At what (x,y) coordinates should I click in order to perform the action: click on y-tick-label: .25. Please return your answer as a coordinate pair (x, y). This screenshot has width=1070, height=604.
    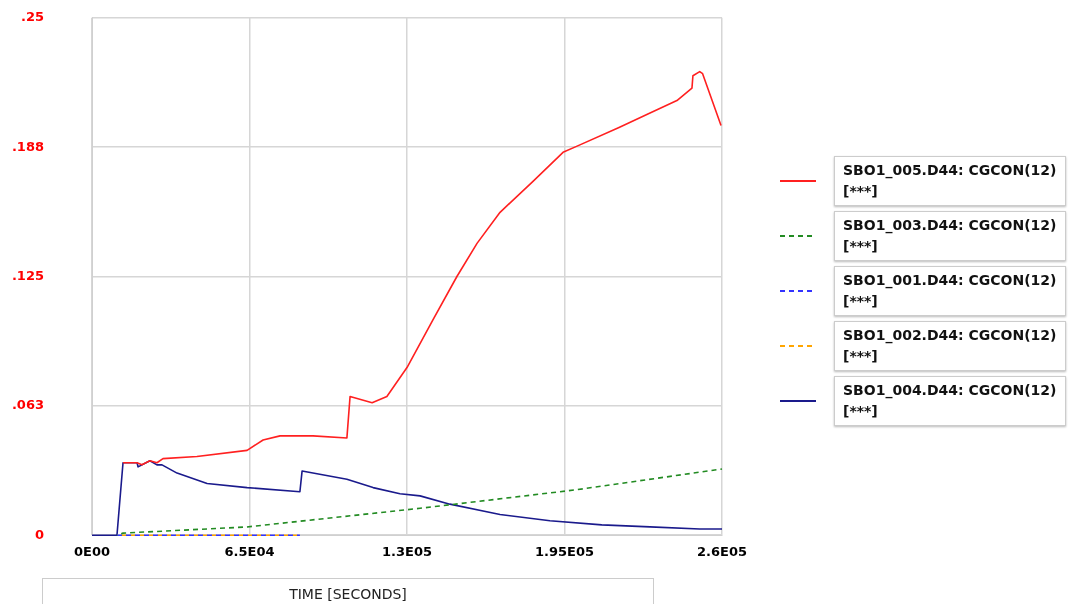
    Looking at the image, I should click on (32, 17).